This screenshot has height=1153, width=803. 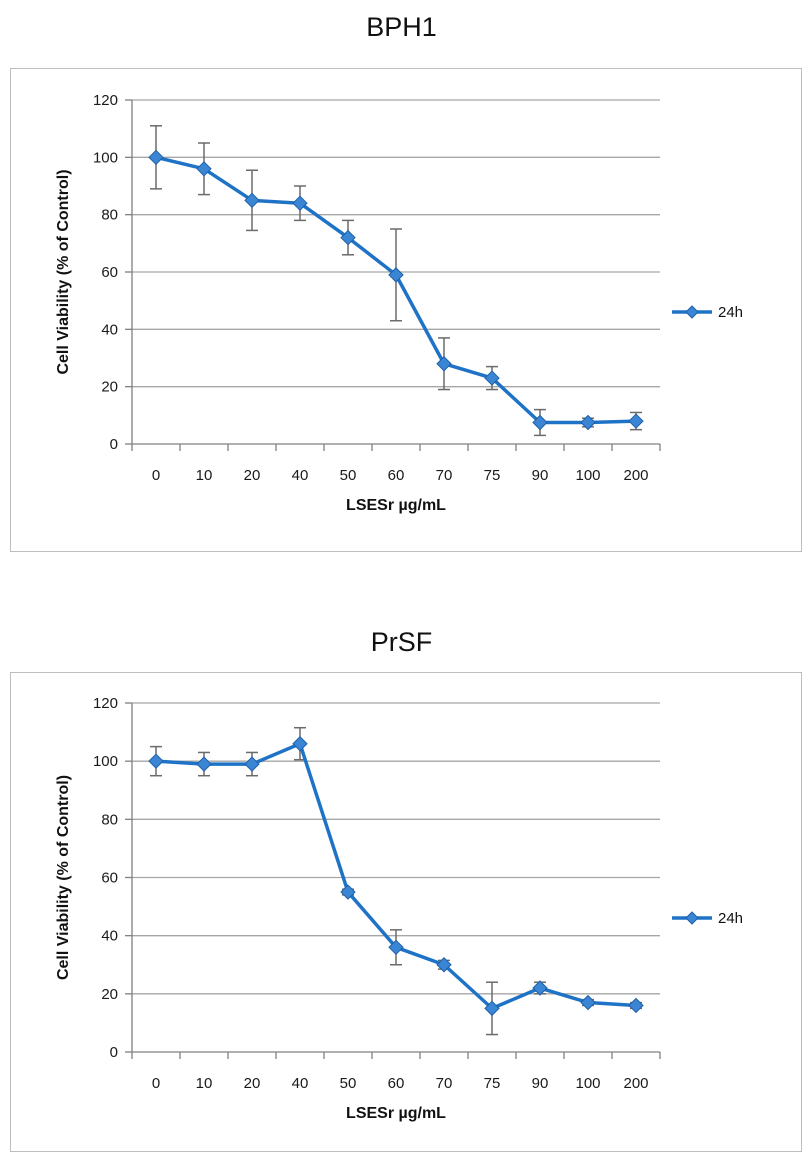 What do you see at coordinates (396, 876) in the screenshot?
I see `series-line-24h` at bounding box center [396, 876].